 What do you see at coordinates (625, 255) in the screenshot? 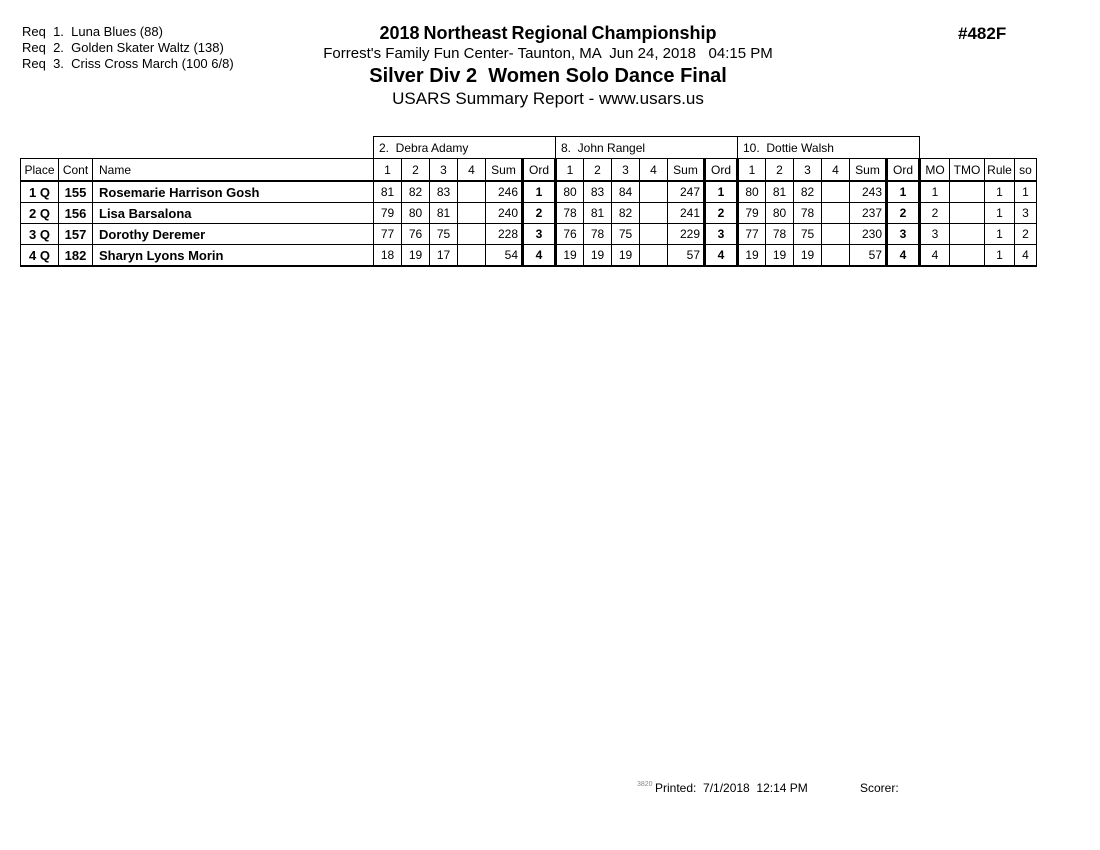
I see `cell-judge2-score3: 19` at bounding box center [625, 255].